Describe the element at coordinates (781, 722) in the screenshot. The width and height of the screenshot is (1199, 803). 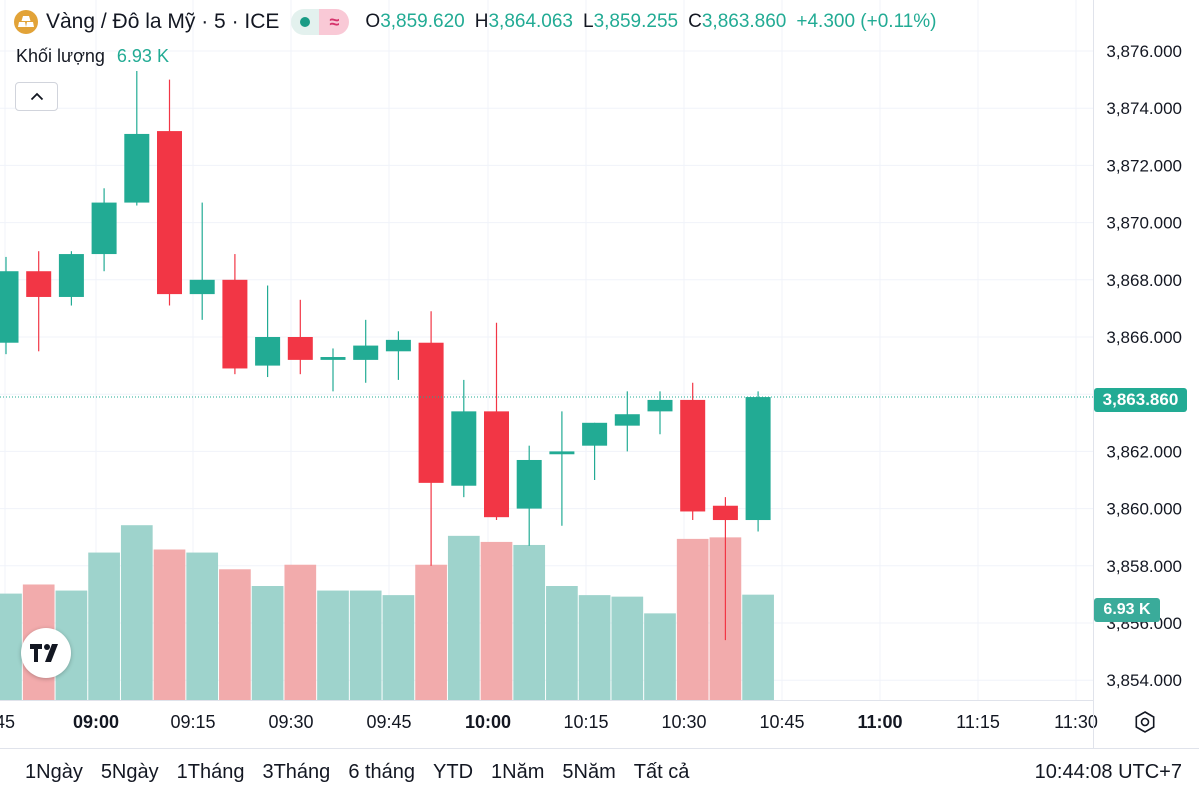
I see `x-tick-label: 10:45` at that location.